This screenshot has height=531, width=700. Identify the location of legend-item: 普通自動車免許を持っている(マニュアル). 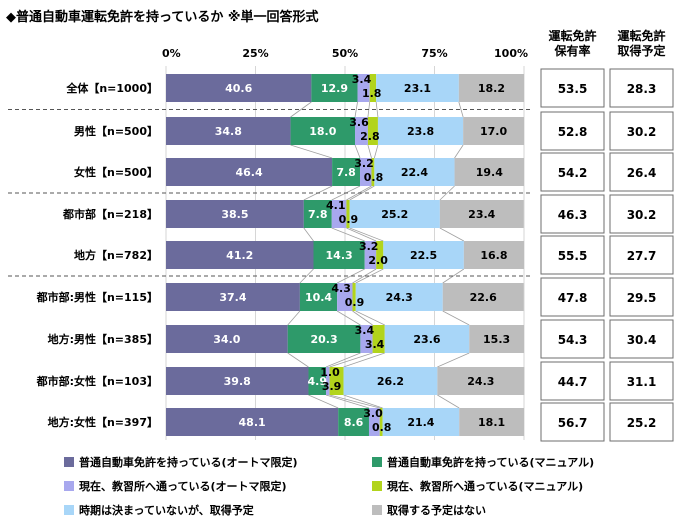
(483, 462).